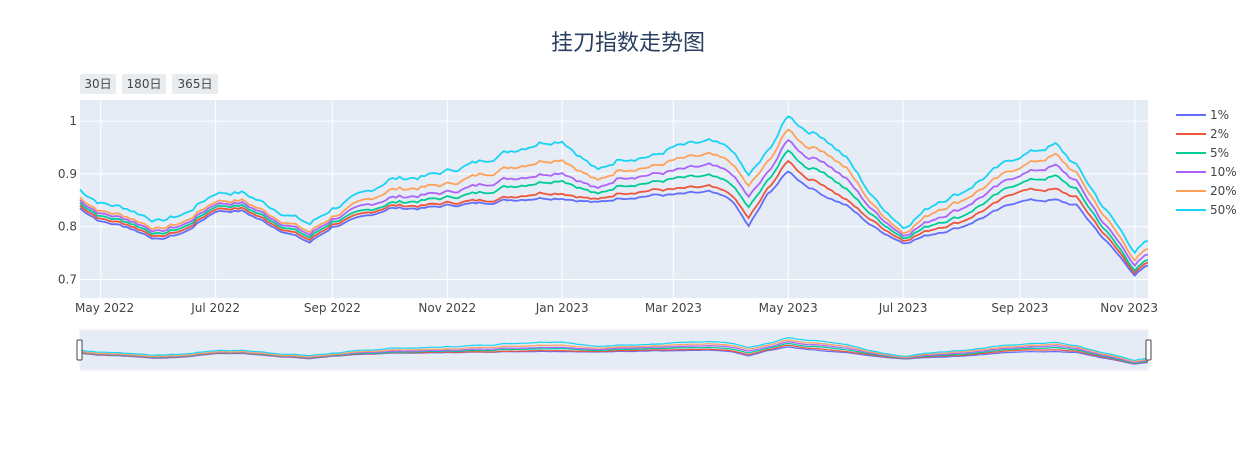  What do you see at coordinates (1202, 115) in the screenshot?
I see `legend-item: 1%` at bounding box center [1202, 115].